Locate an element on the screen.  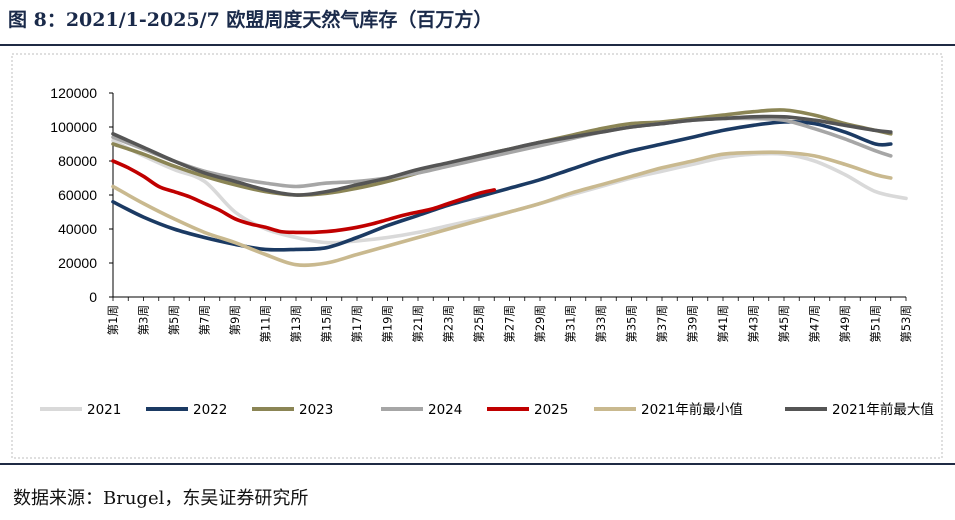
legend-label-1: 2022 is located at coordinates (210, 410).